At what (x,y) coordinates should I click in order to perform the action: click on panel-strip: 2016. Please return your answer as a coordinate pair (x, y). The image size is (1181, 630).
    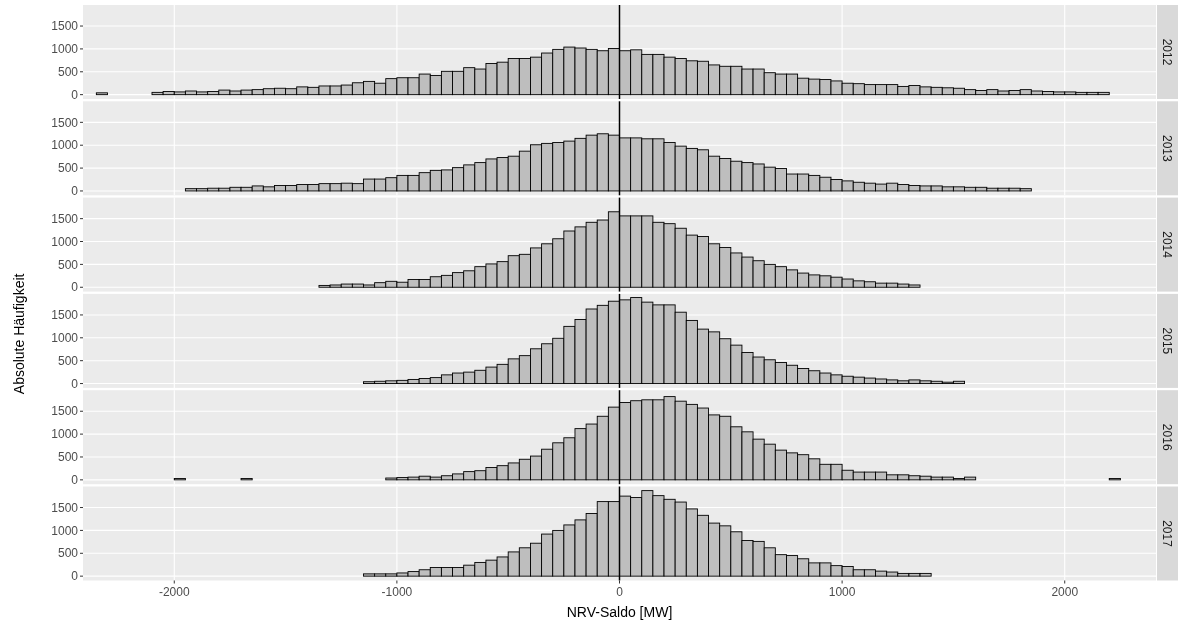
    Looking at the image, I should click on (1167, 437).